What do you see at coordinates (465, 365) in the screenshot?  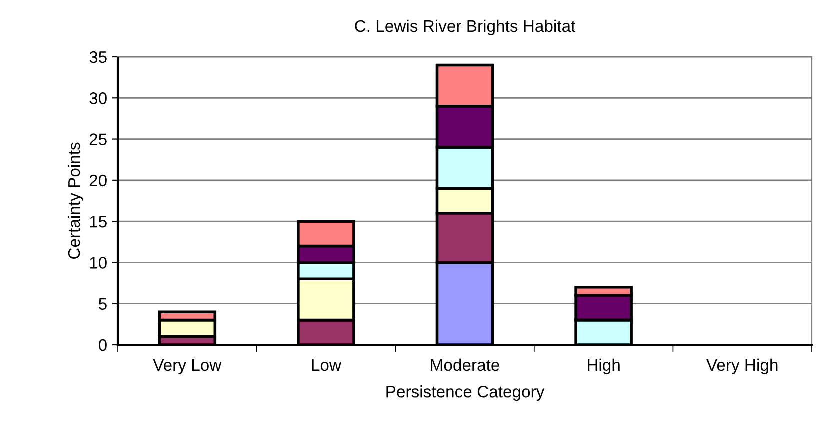 I see `x-tick-label: Moderate` at bounding box center [465, 365].